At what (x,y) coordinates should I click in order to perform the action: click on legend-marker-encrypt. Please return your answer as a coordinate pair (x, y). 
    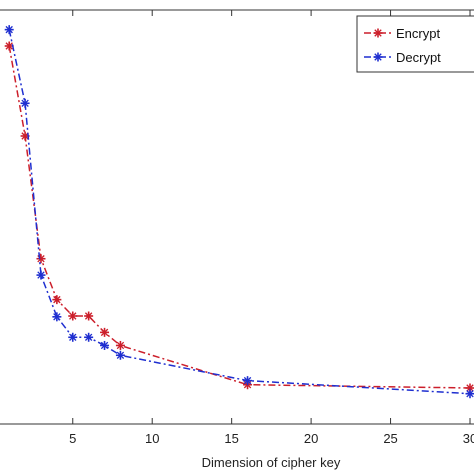
    Looking at the image, I should click on (378, 33).